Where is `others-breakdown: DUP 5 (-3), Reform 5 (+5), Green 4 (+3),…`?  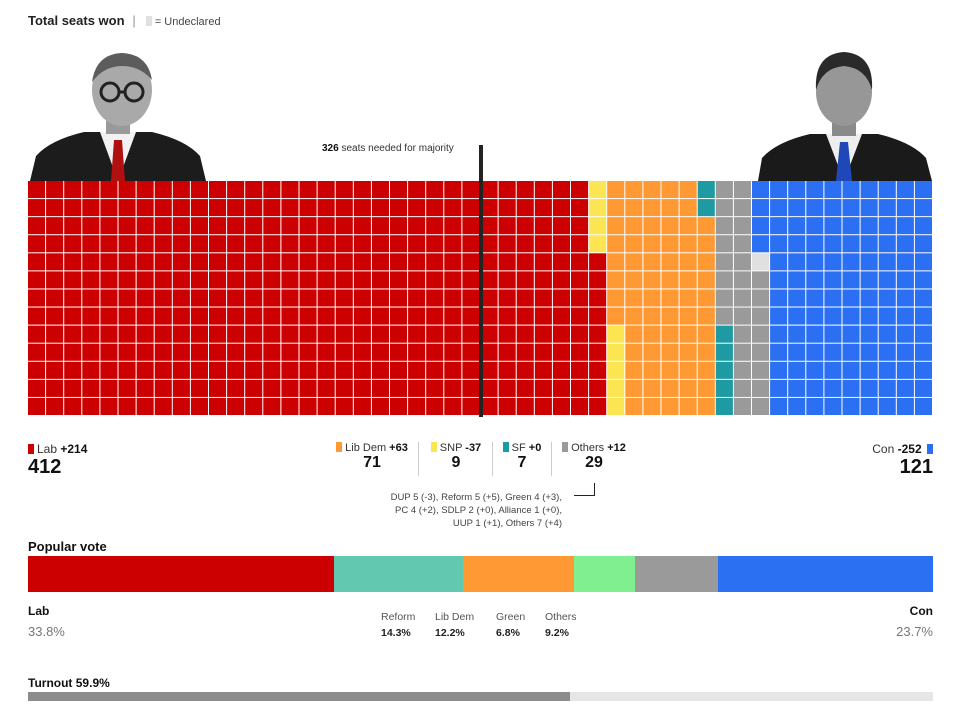
others-breakdown: DUP 5 (-3), Reform 5 (+5), Green 4 (+3),… is located at coordinates (476, 510).